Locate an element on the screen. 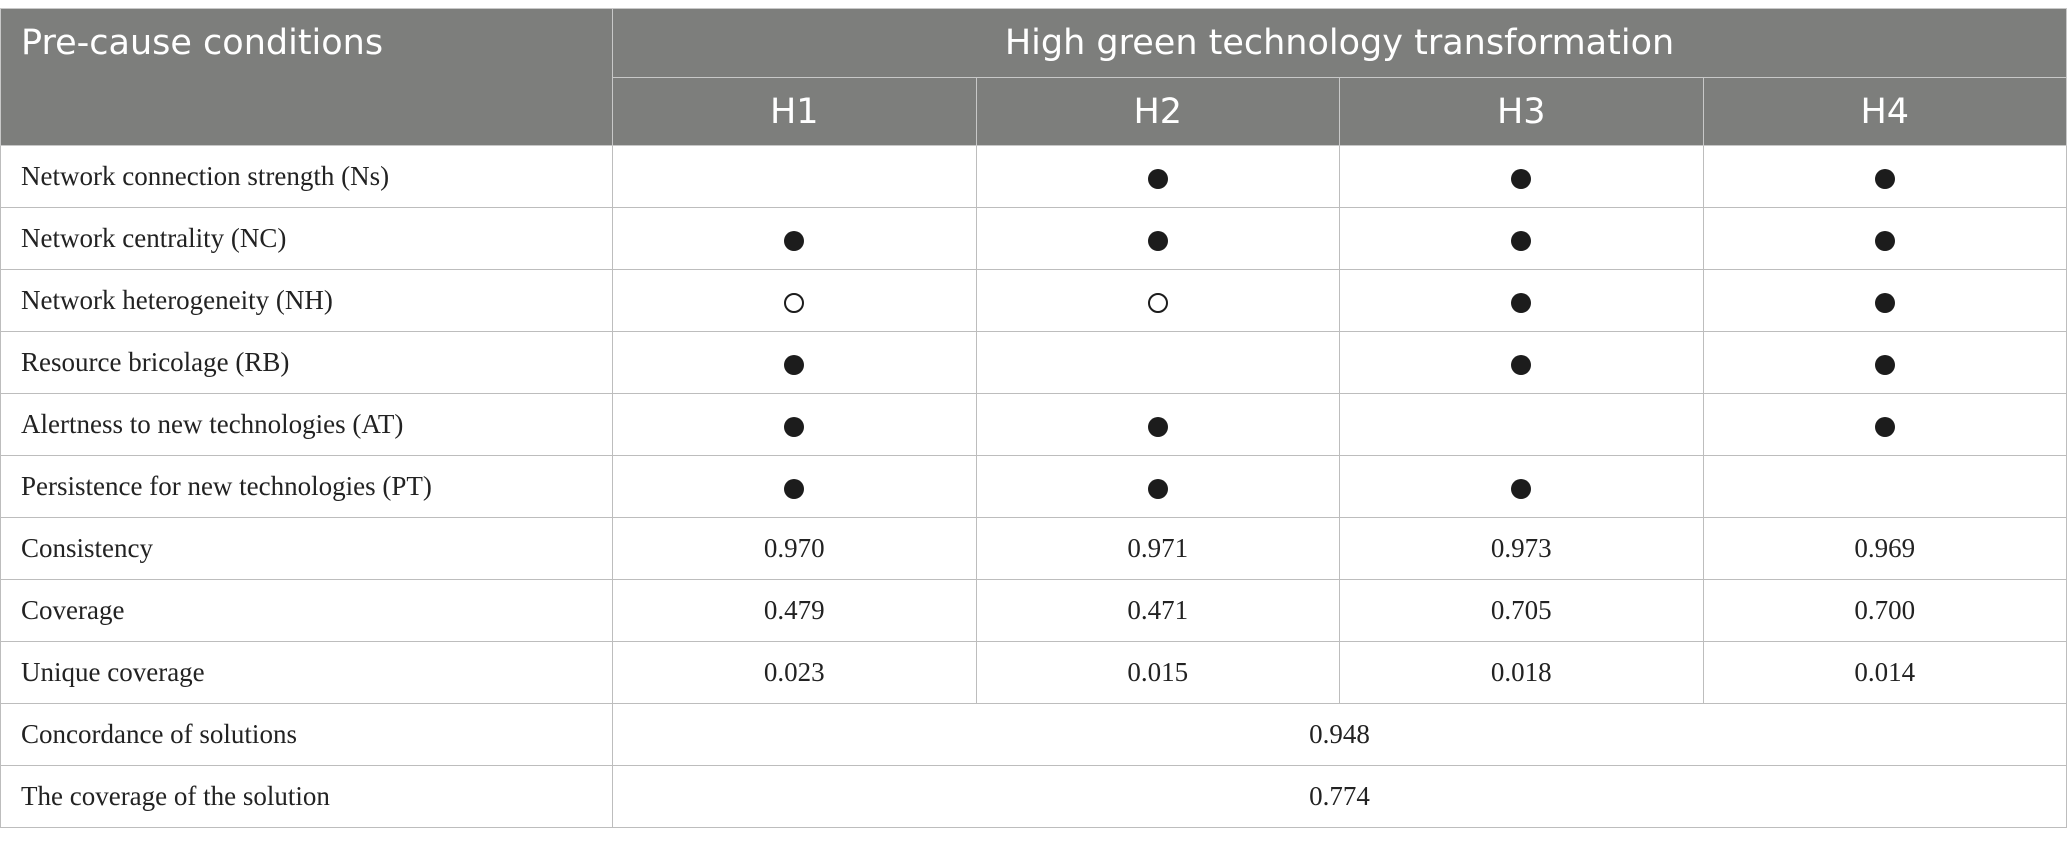 This screenshot has height=843, width=2067. column-header-h2: H2 is located at coordinates (1157, 111).